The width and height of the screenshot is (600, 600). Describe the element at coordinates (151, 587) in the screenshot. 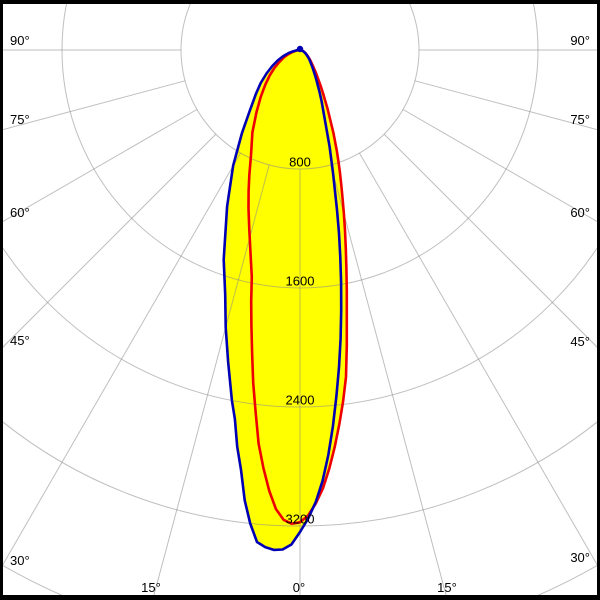

I see `angle-label-bottom-0: 15°` at that location.